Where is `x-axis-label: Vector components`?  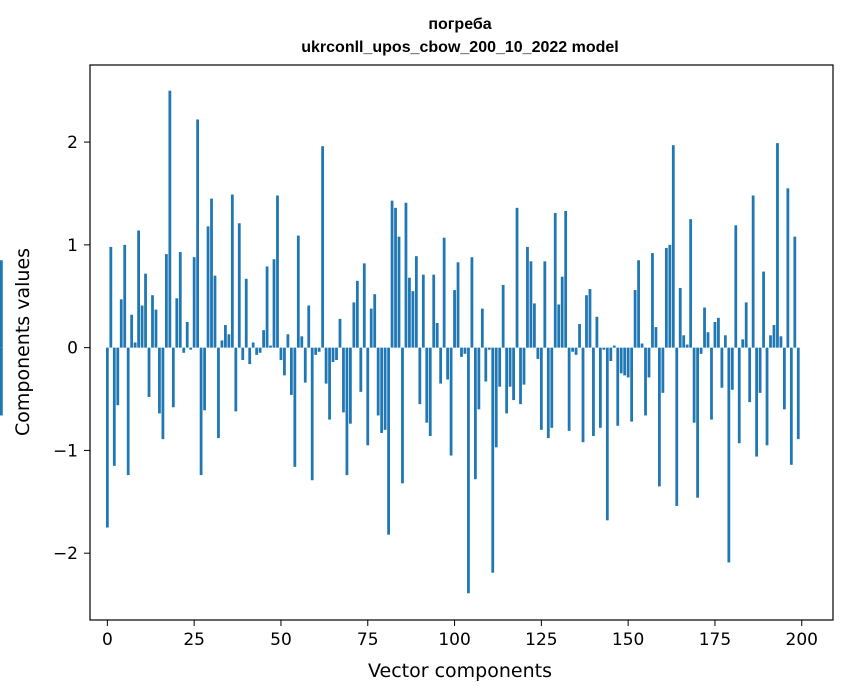 x-axis-label: Vector components is located at coordinates (460, 671).